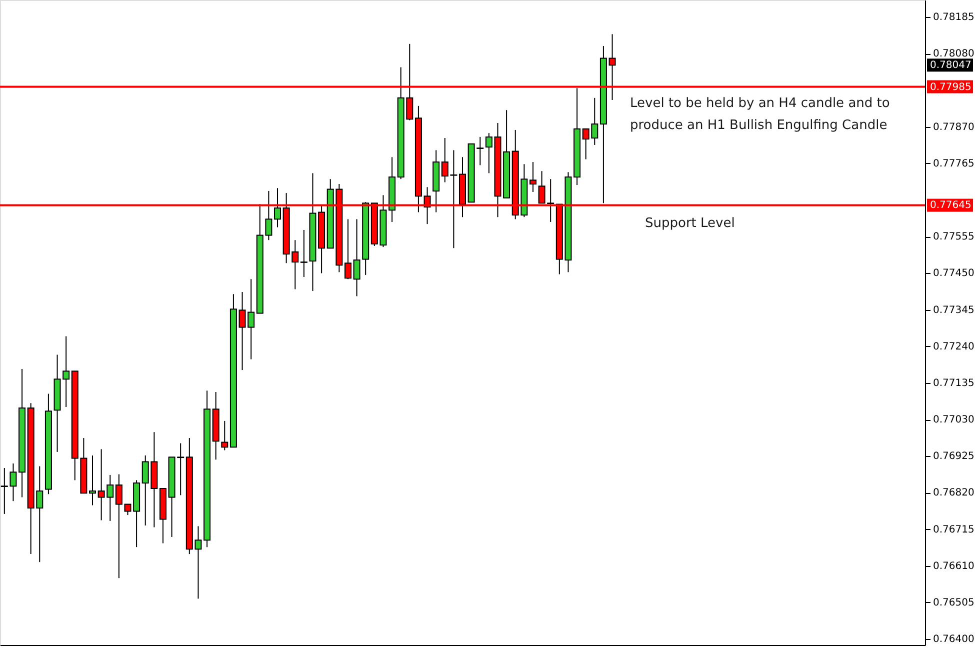 The image size is (975, 654). What do you see at coordinates (953, 274) in the screenshot?
I see `y-tick-label: 0.77450` at bounding box center [953, 274].